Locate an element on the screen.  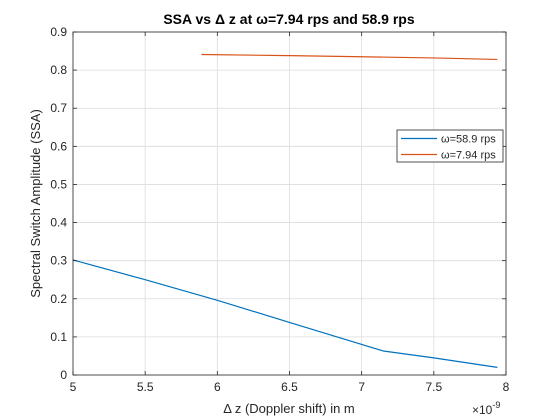
y-tick-label: 0.9 is located at coordinates (58, 32).